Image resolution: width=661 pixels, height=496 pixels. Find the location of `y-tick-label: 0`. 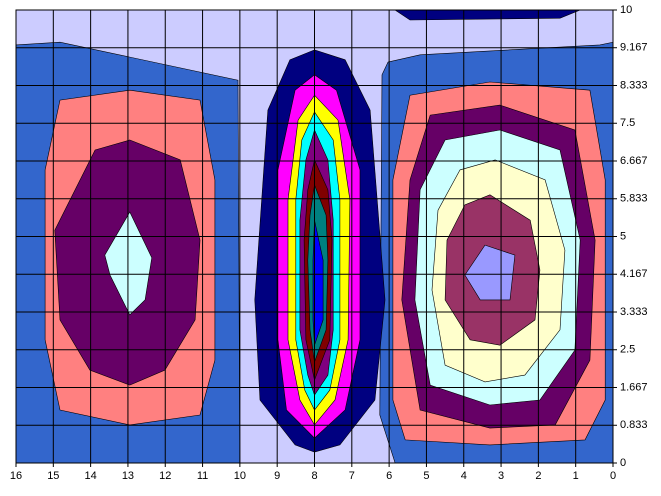

y-tick-label: 0 is located at coordinates (623, 463).